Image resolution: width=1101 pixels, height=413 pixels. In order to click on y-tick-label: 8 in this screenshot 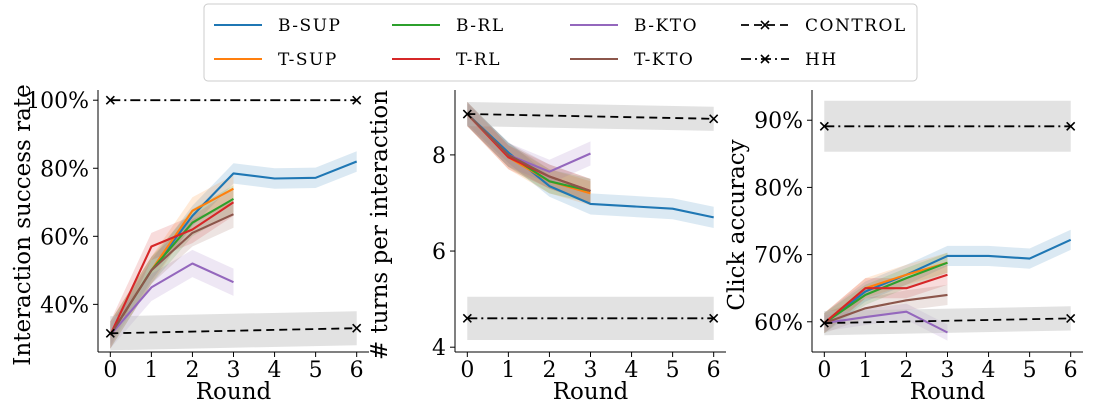, I will do `click(439, 156)`.